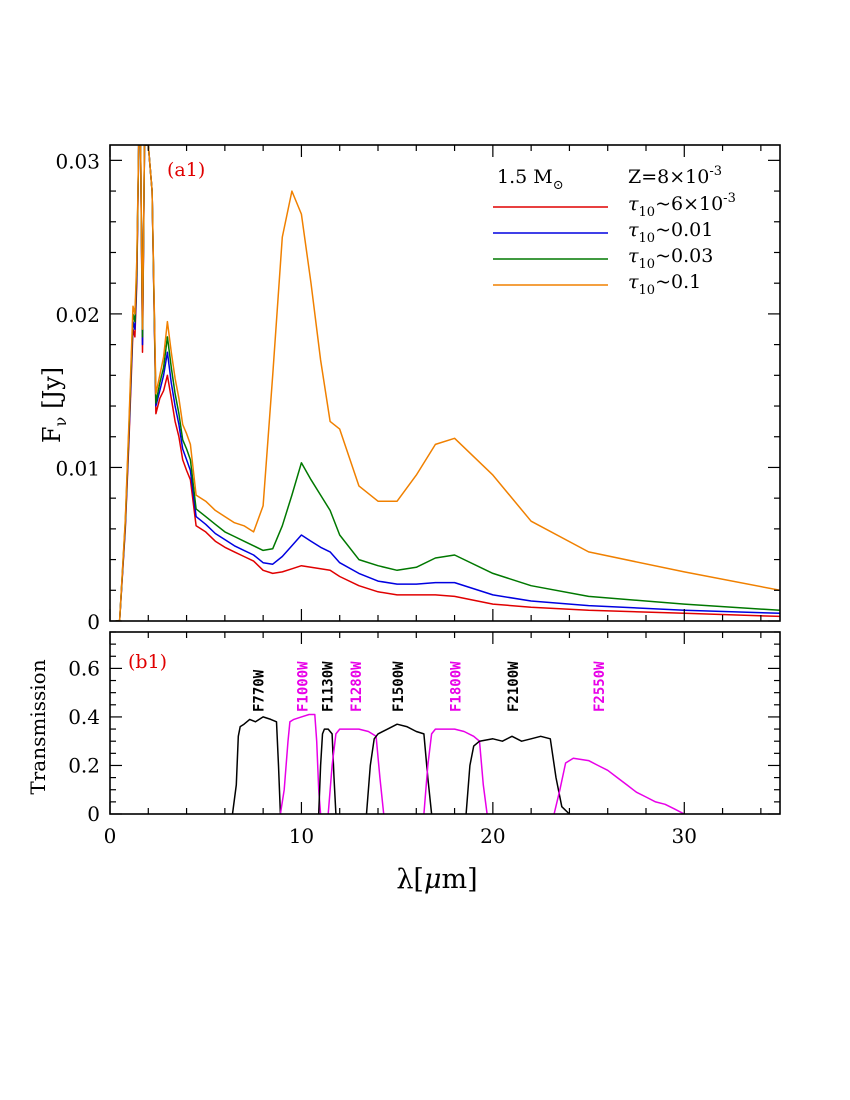 The height and width of the screenshot is (1100, 850). What do you see at coordinates (457, 686) in the screenshot?
I see `filter-label-F1800W: F1800W` at bounding box center [457, 686].